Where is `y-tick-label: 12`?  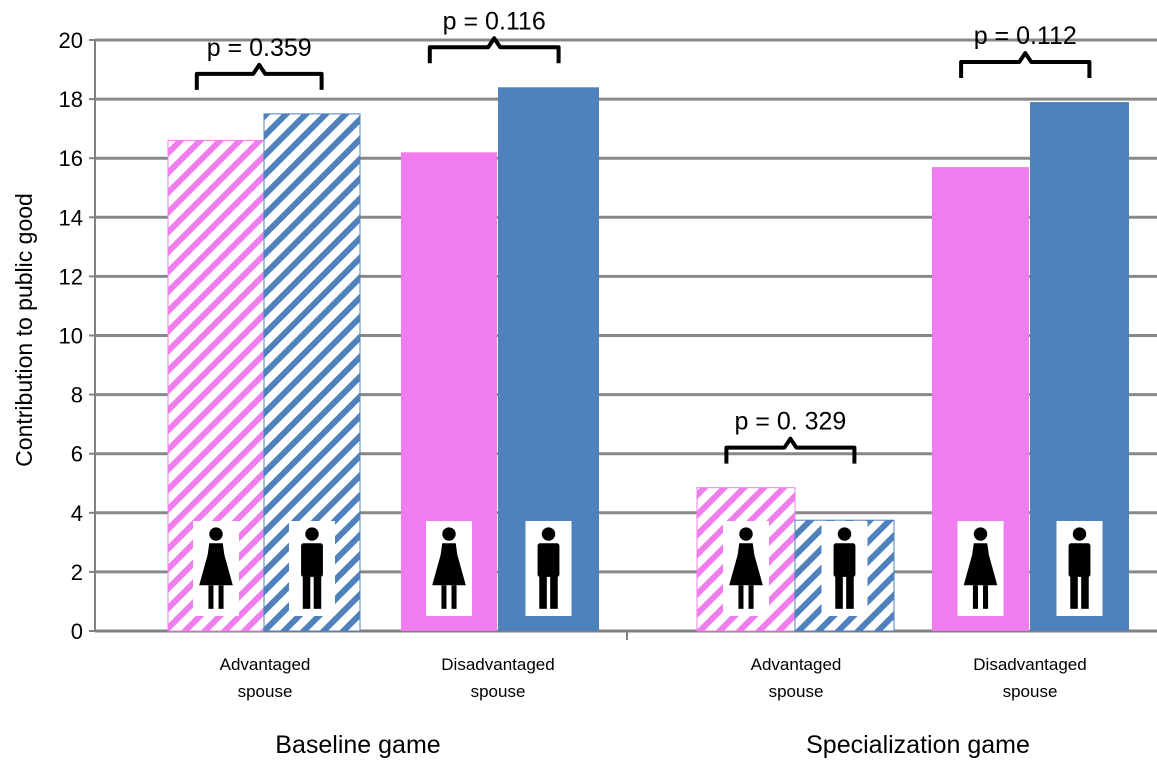
y-tick-label: 12 is located at coordinates (71, 276).